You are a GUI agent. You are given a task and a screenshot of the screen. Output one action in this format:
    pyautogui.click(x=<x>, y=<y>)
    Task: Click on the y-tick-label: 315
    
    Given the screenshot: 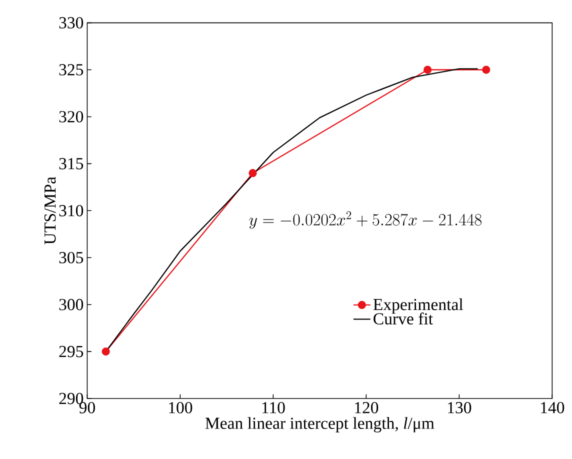 What is the action you would take?
    pyautogui.click(x=71, y=164)
    